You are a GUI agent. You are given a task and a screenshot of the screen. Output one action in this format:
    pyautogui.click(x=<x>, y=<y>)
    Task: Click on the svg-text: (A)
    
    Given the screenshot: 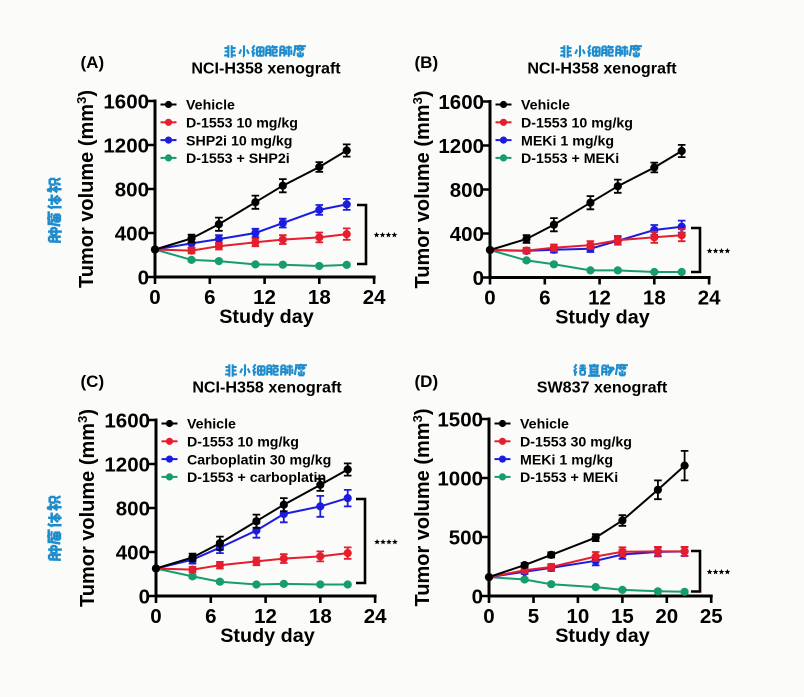 What is the action you would take?
    pyautogui.click(x=93, y=62)
    